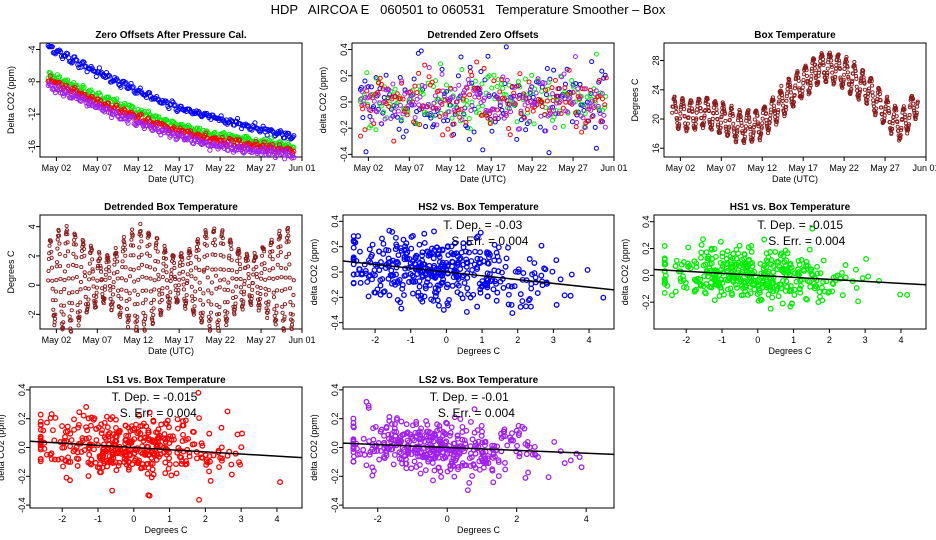 Image resolution: width=936 pixels, height=540 pixels. What do you see at coordinates (482, 225) in the screenshot?
I see `hs2-vs-box-annotation: T. Dep. = -0.03` at bounding box center [482, 225].